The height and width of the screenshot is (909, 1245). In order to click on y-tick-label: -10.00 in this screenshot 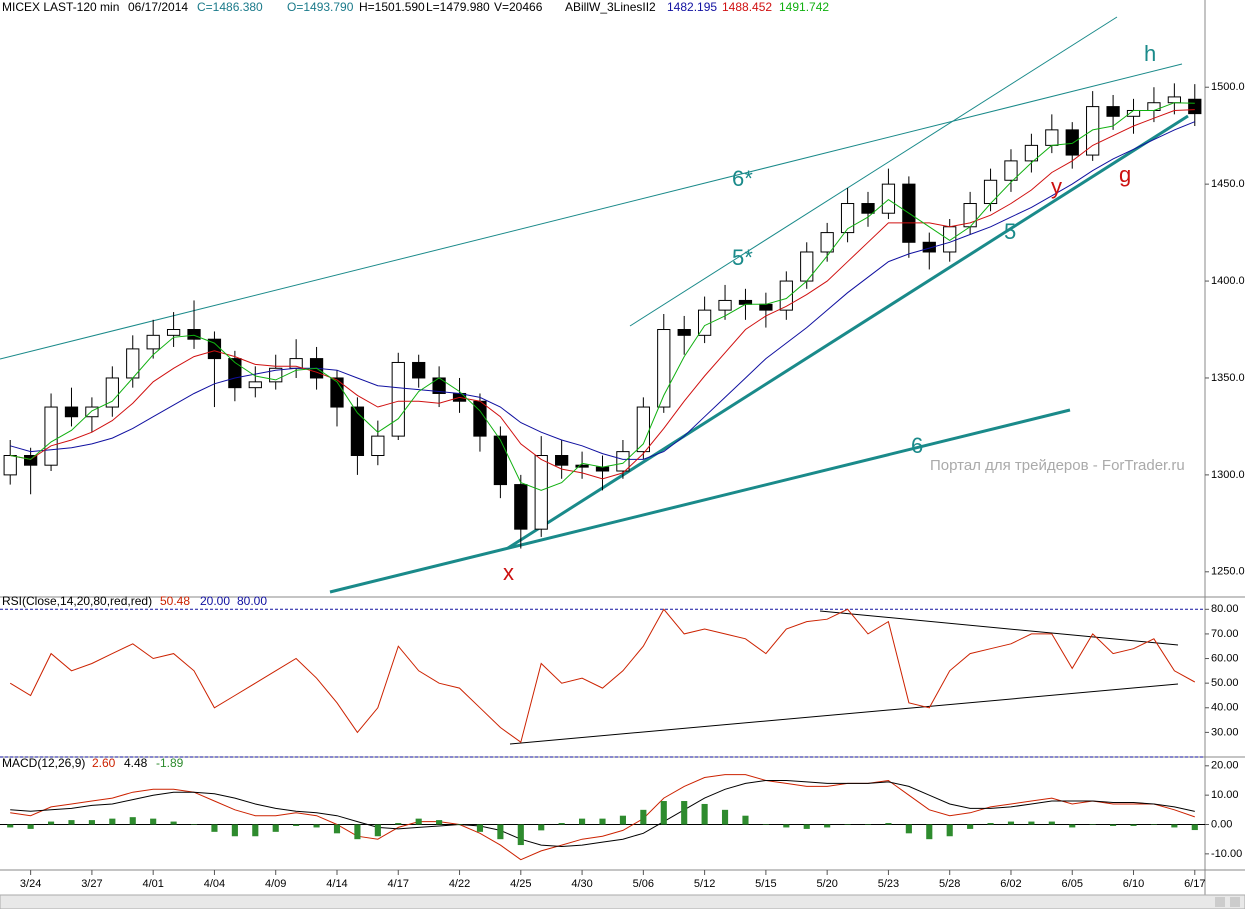, I will do `click(1226, 854)`.